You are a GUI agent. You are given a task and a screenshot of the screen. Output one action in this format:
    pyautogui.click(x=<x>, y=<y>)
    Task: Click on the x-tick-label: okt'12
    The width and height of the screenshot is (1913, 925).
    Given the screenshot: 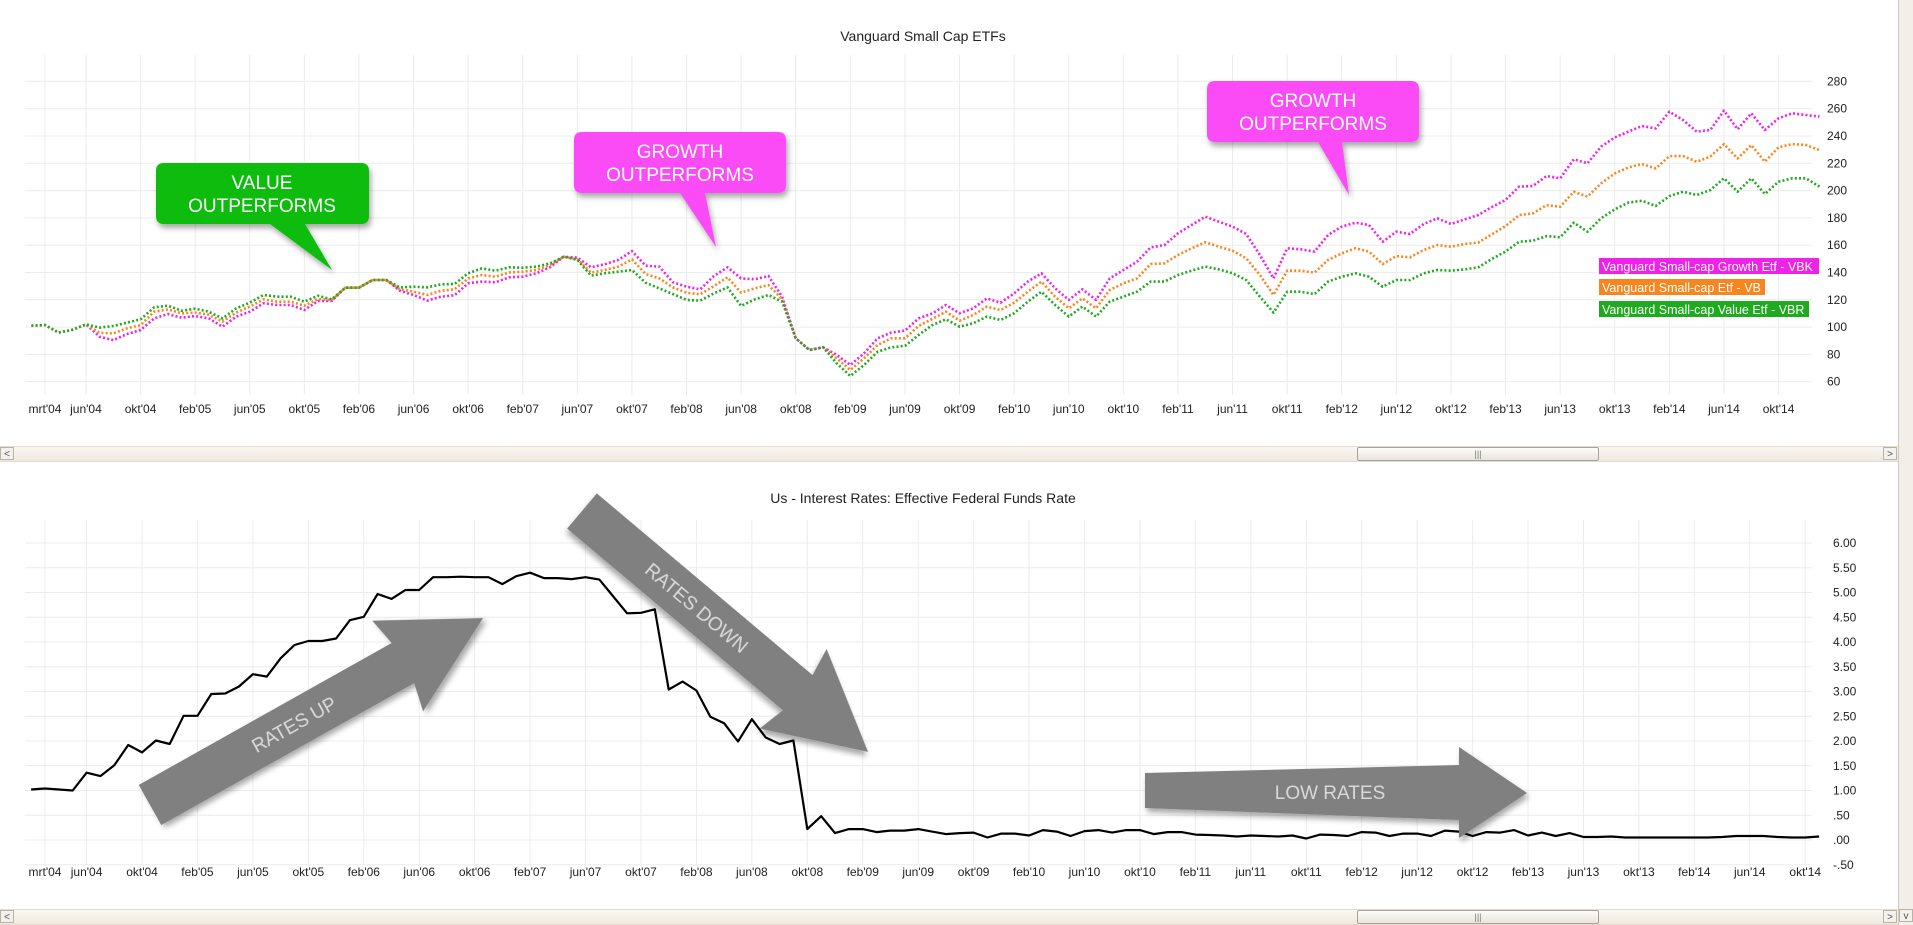 What is the action you would take?
    pyautogui.click(x=1451, y=409)
    